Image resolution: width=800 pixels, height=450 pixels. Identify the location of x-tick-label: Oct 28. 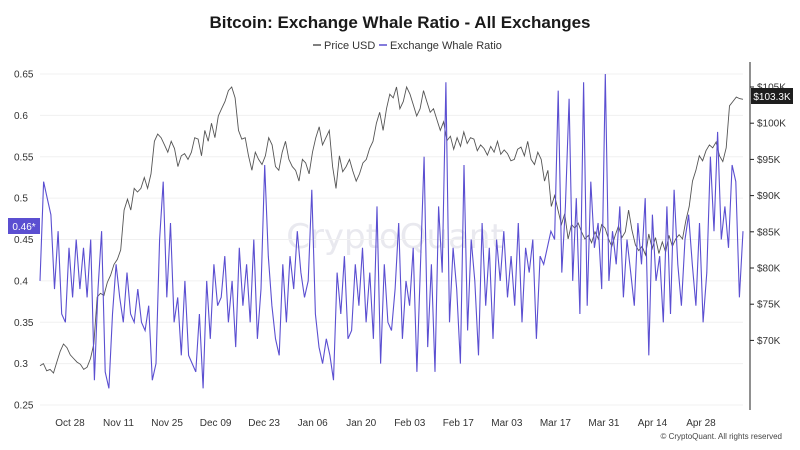
(70, 423).